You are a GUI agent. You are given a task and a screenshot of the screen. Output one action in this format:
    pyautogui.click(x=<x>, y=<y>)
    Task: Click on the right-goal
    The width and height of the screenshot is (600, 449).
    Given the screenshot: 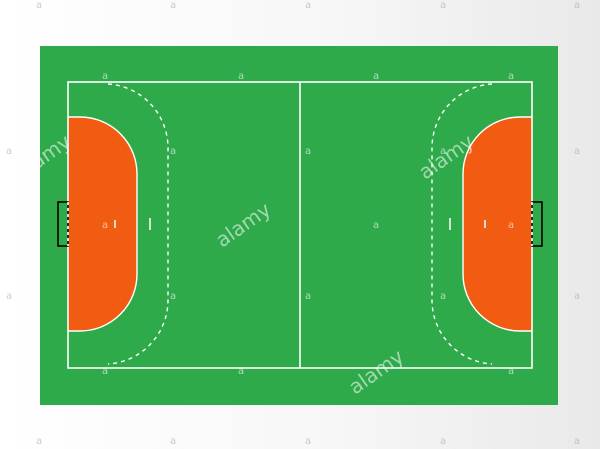 What is the action you would take?
    pyautogui.click(x=537, y=224)
    